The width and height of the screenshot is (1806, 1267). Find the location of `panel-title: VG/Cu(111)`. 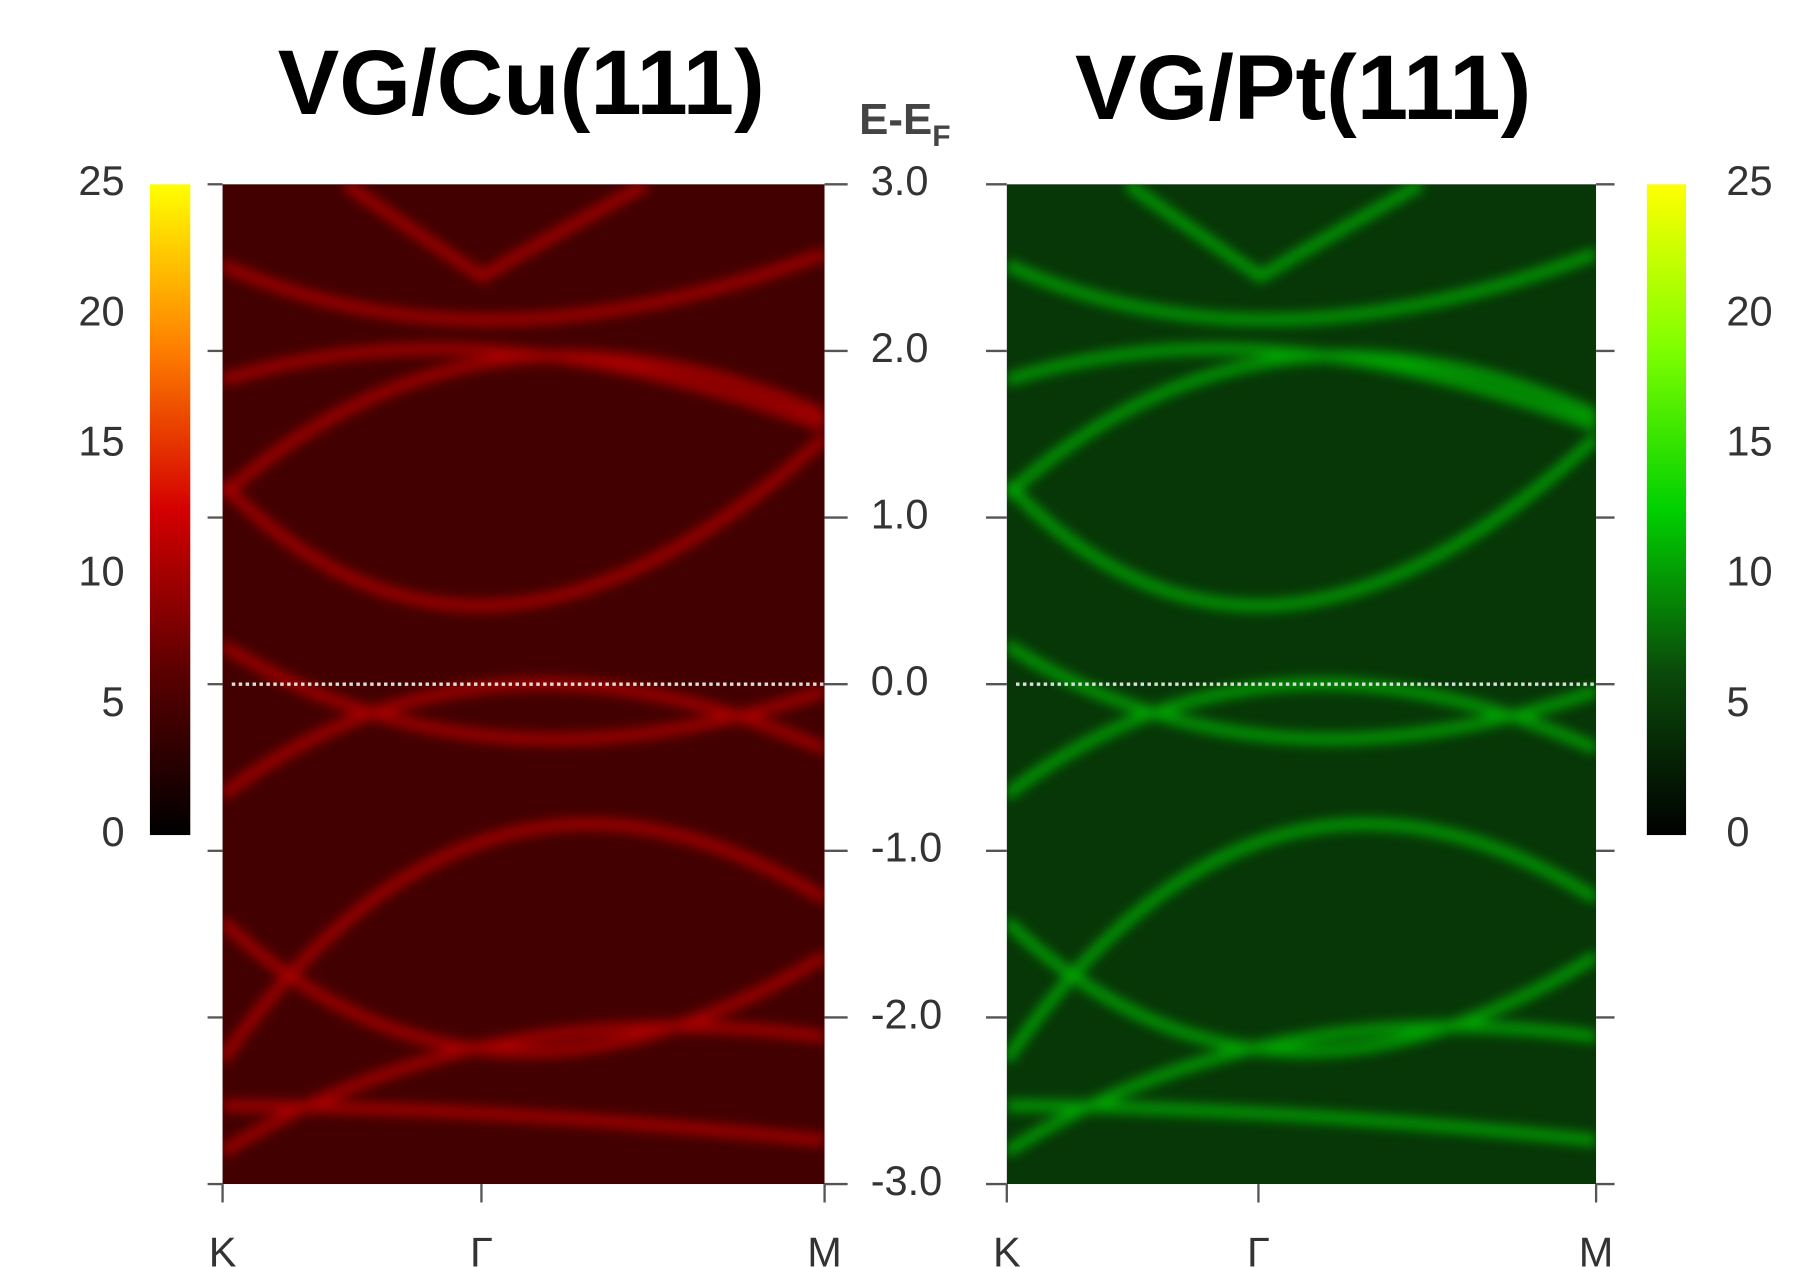

panel-title: VG/Cu(111) is located at coordinates (521, 82).